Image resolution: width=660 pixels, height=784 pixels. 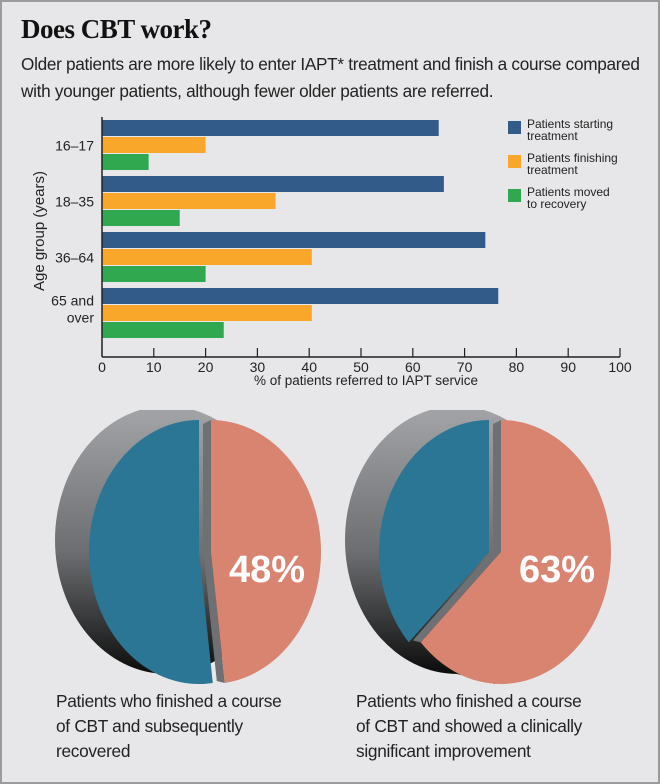 I want to click on category-label: over, so click(x=81, y=318).